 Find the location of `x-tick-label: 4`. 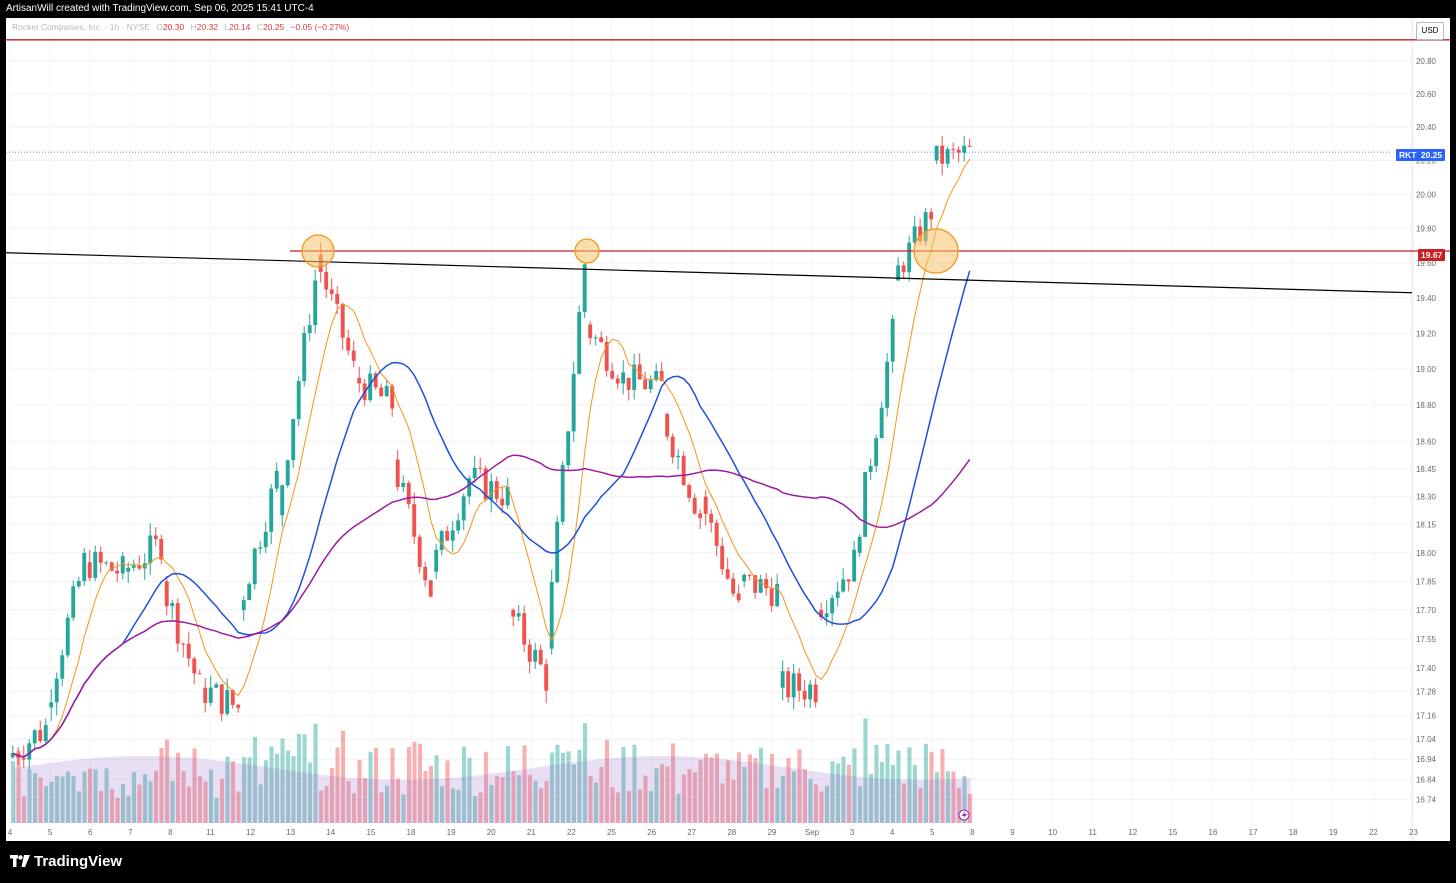

x-tick-label: 4 is located at coordinates (892, 832).